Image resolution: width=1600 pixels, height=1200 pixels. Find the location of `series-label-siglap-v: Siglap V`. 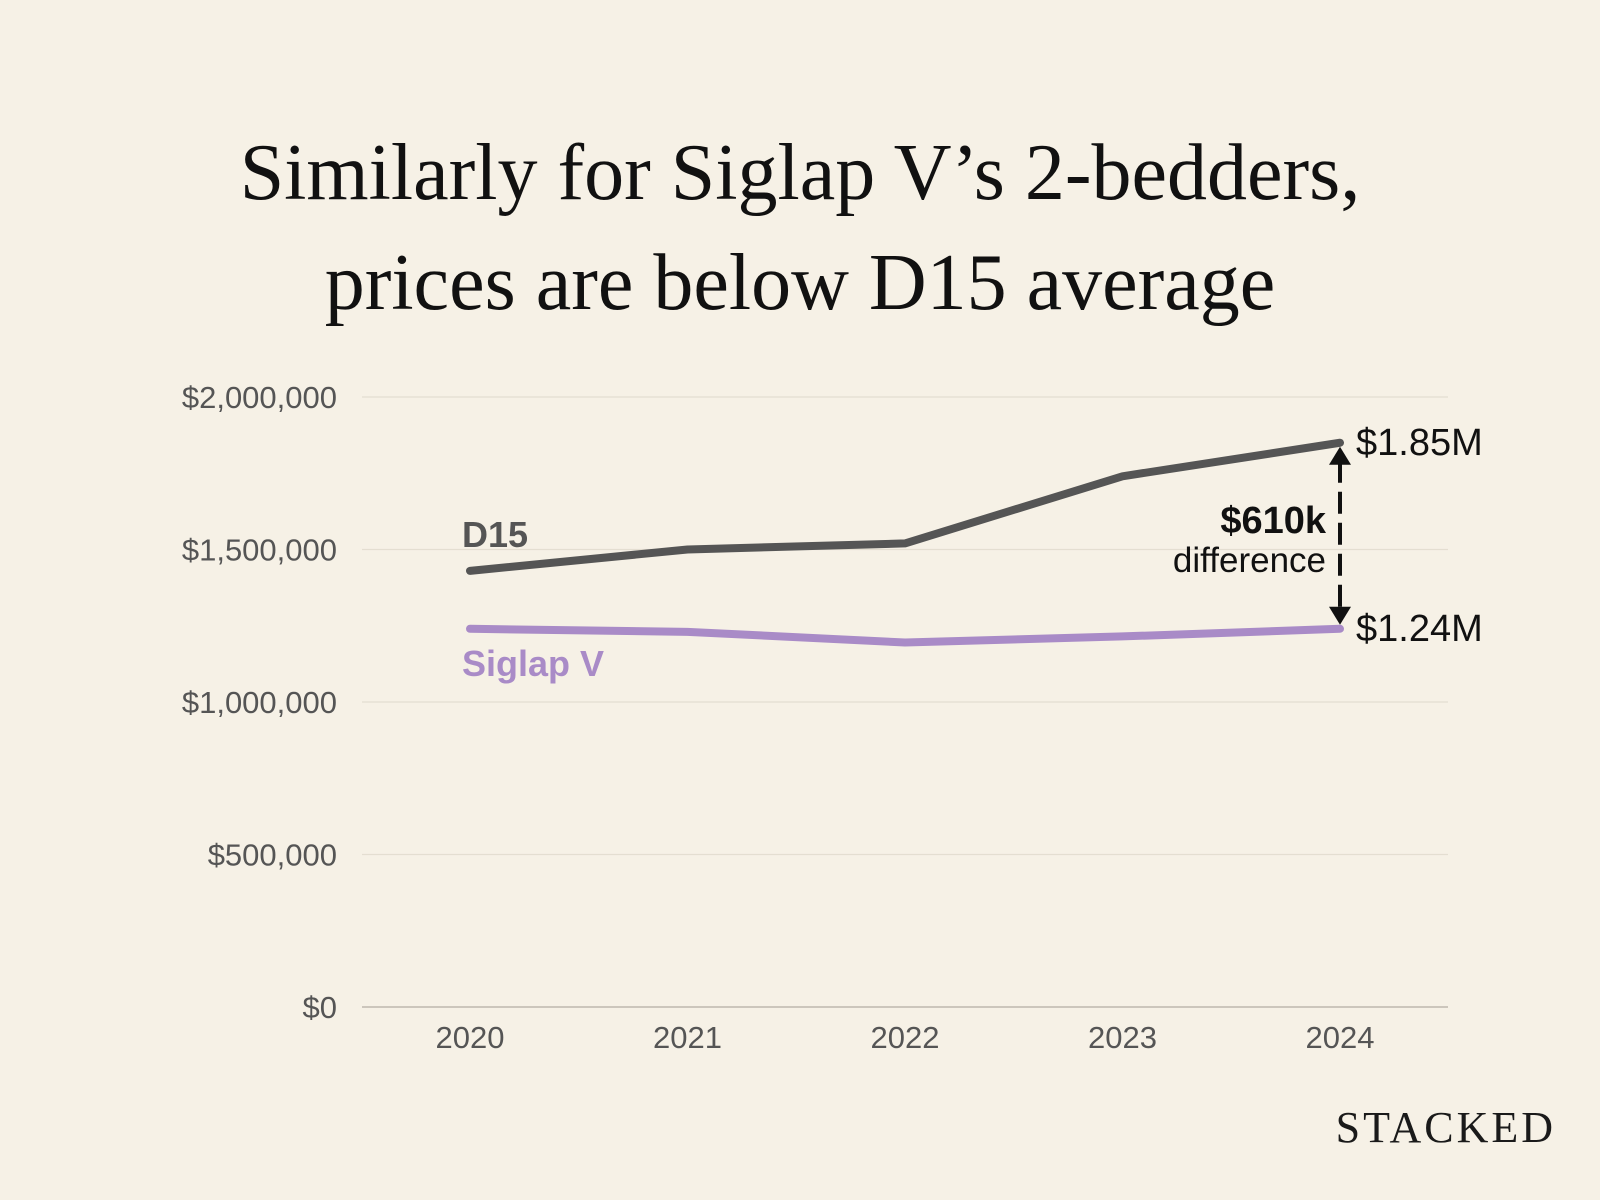

series-label-siglap-v: Siglap V is located at coordinates (533, 663).